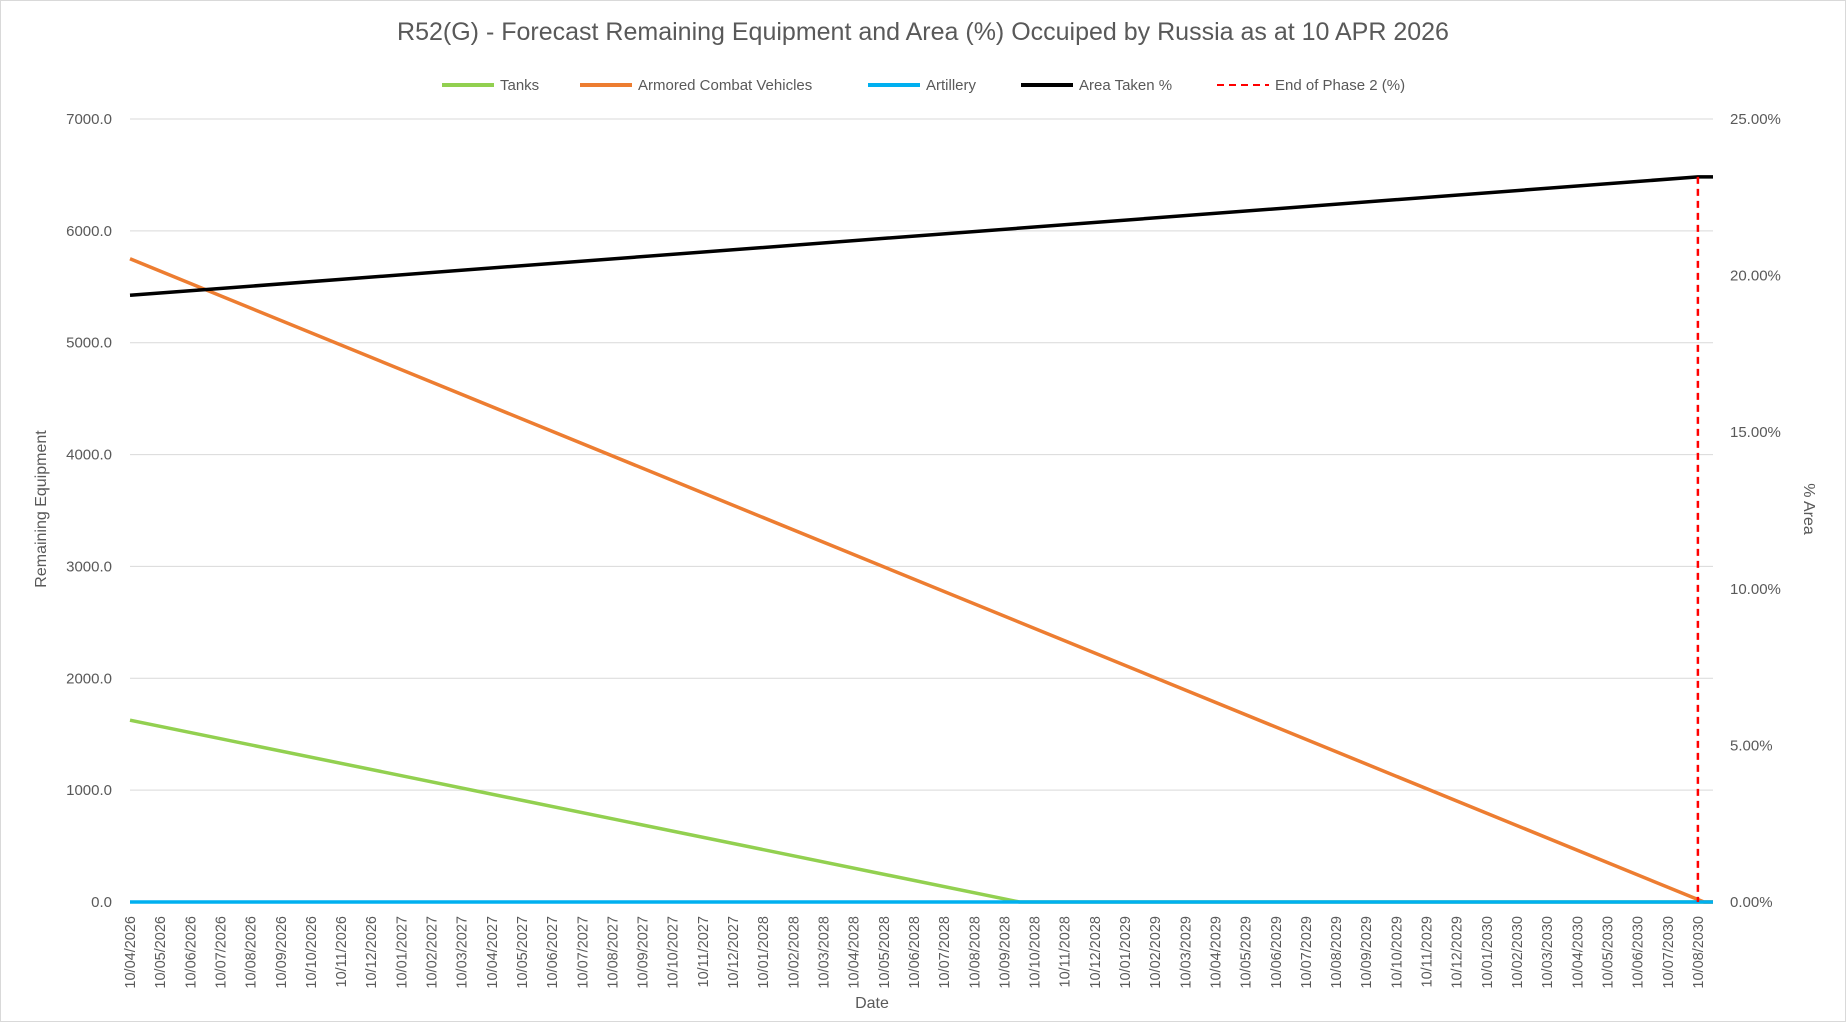 The image size is (1846, 1022). What do you see at coordinates (855, 952) in the screenshot?
I see `x-tick-label: 10/04/2028` at bounding box center [855, 952].